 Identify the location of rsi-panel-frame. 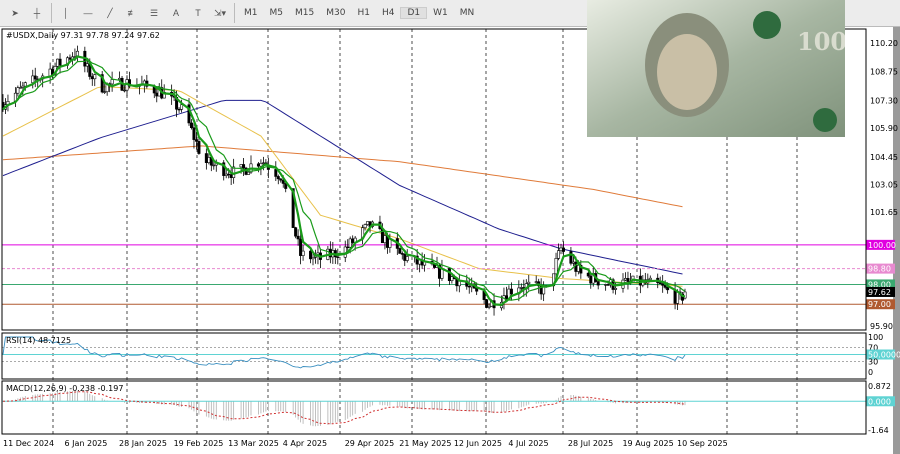
(434, 356).